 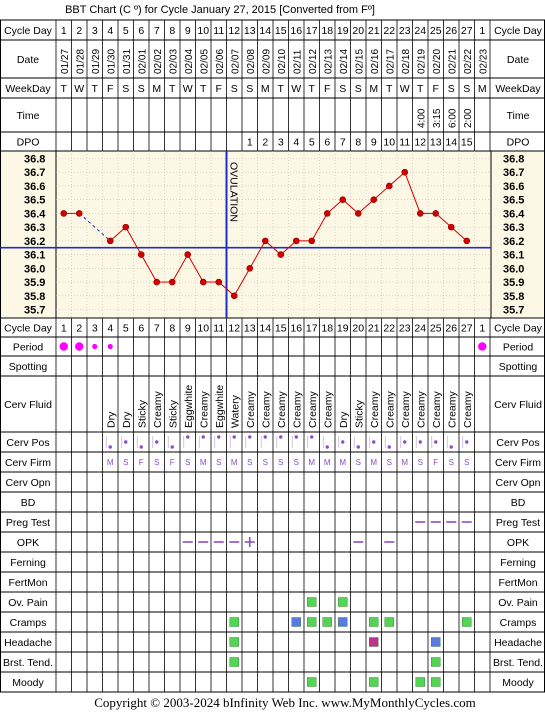 What do you see at coordinates (34, 242) in the screenshot?
I see `y-tick-left: 36.2` at bounding box center [34, 242].